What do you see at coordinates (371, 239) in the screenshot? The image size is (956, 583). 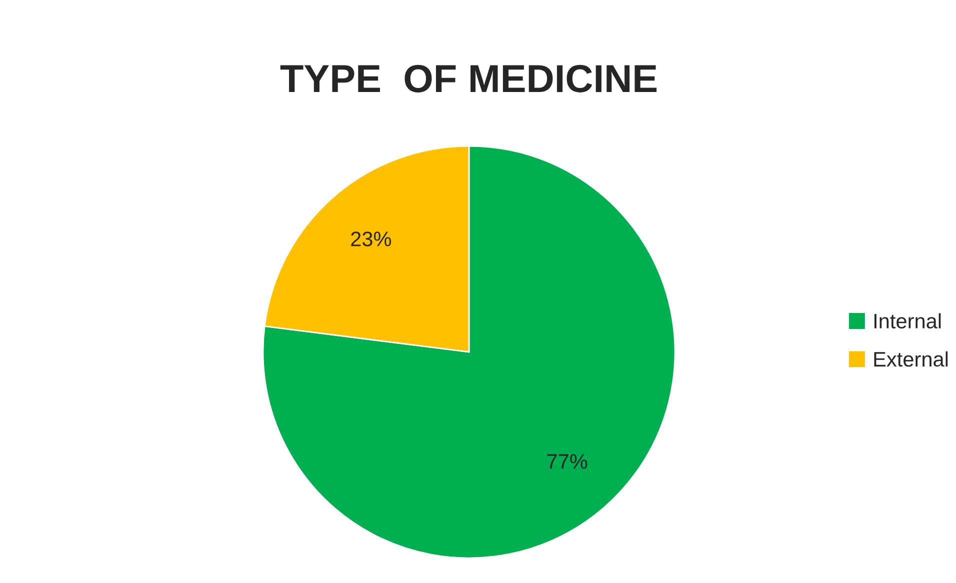 I see `data-label: 23%` at bounding box center [371, 239].